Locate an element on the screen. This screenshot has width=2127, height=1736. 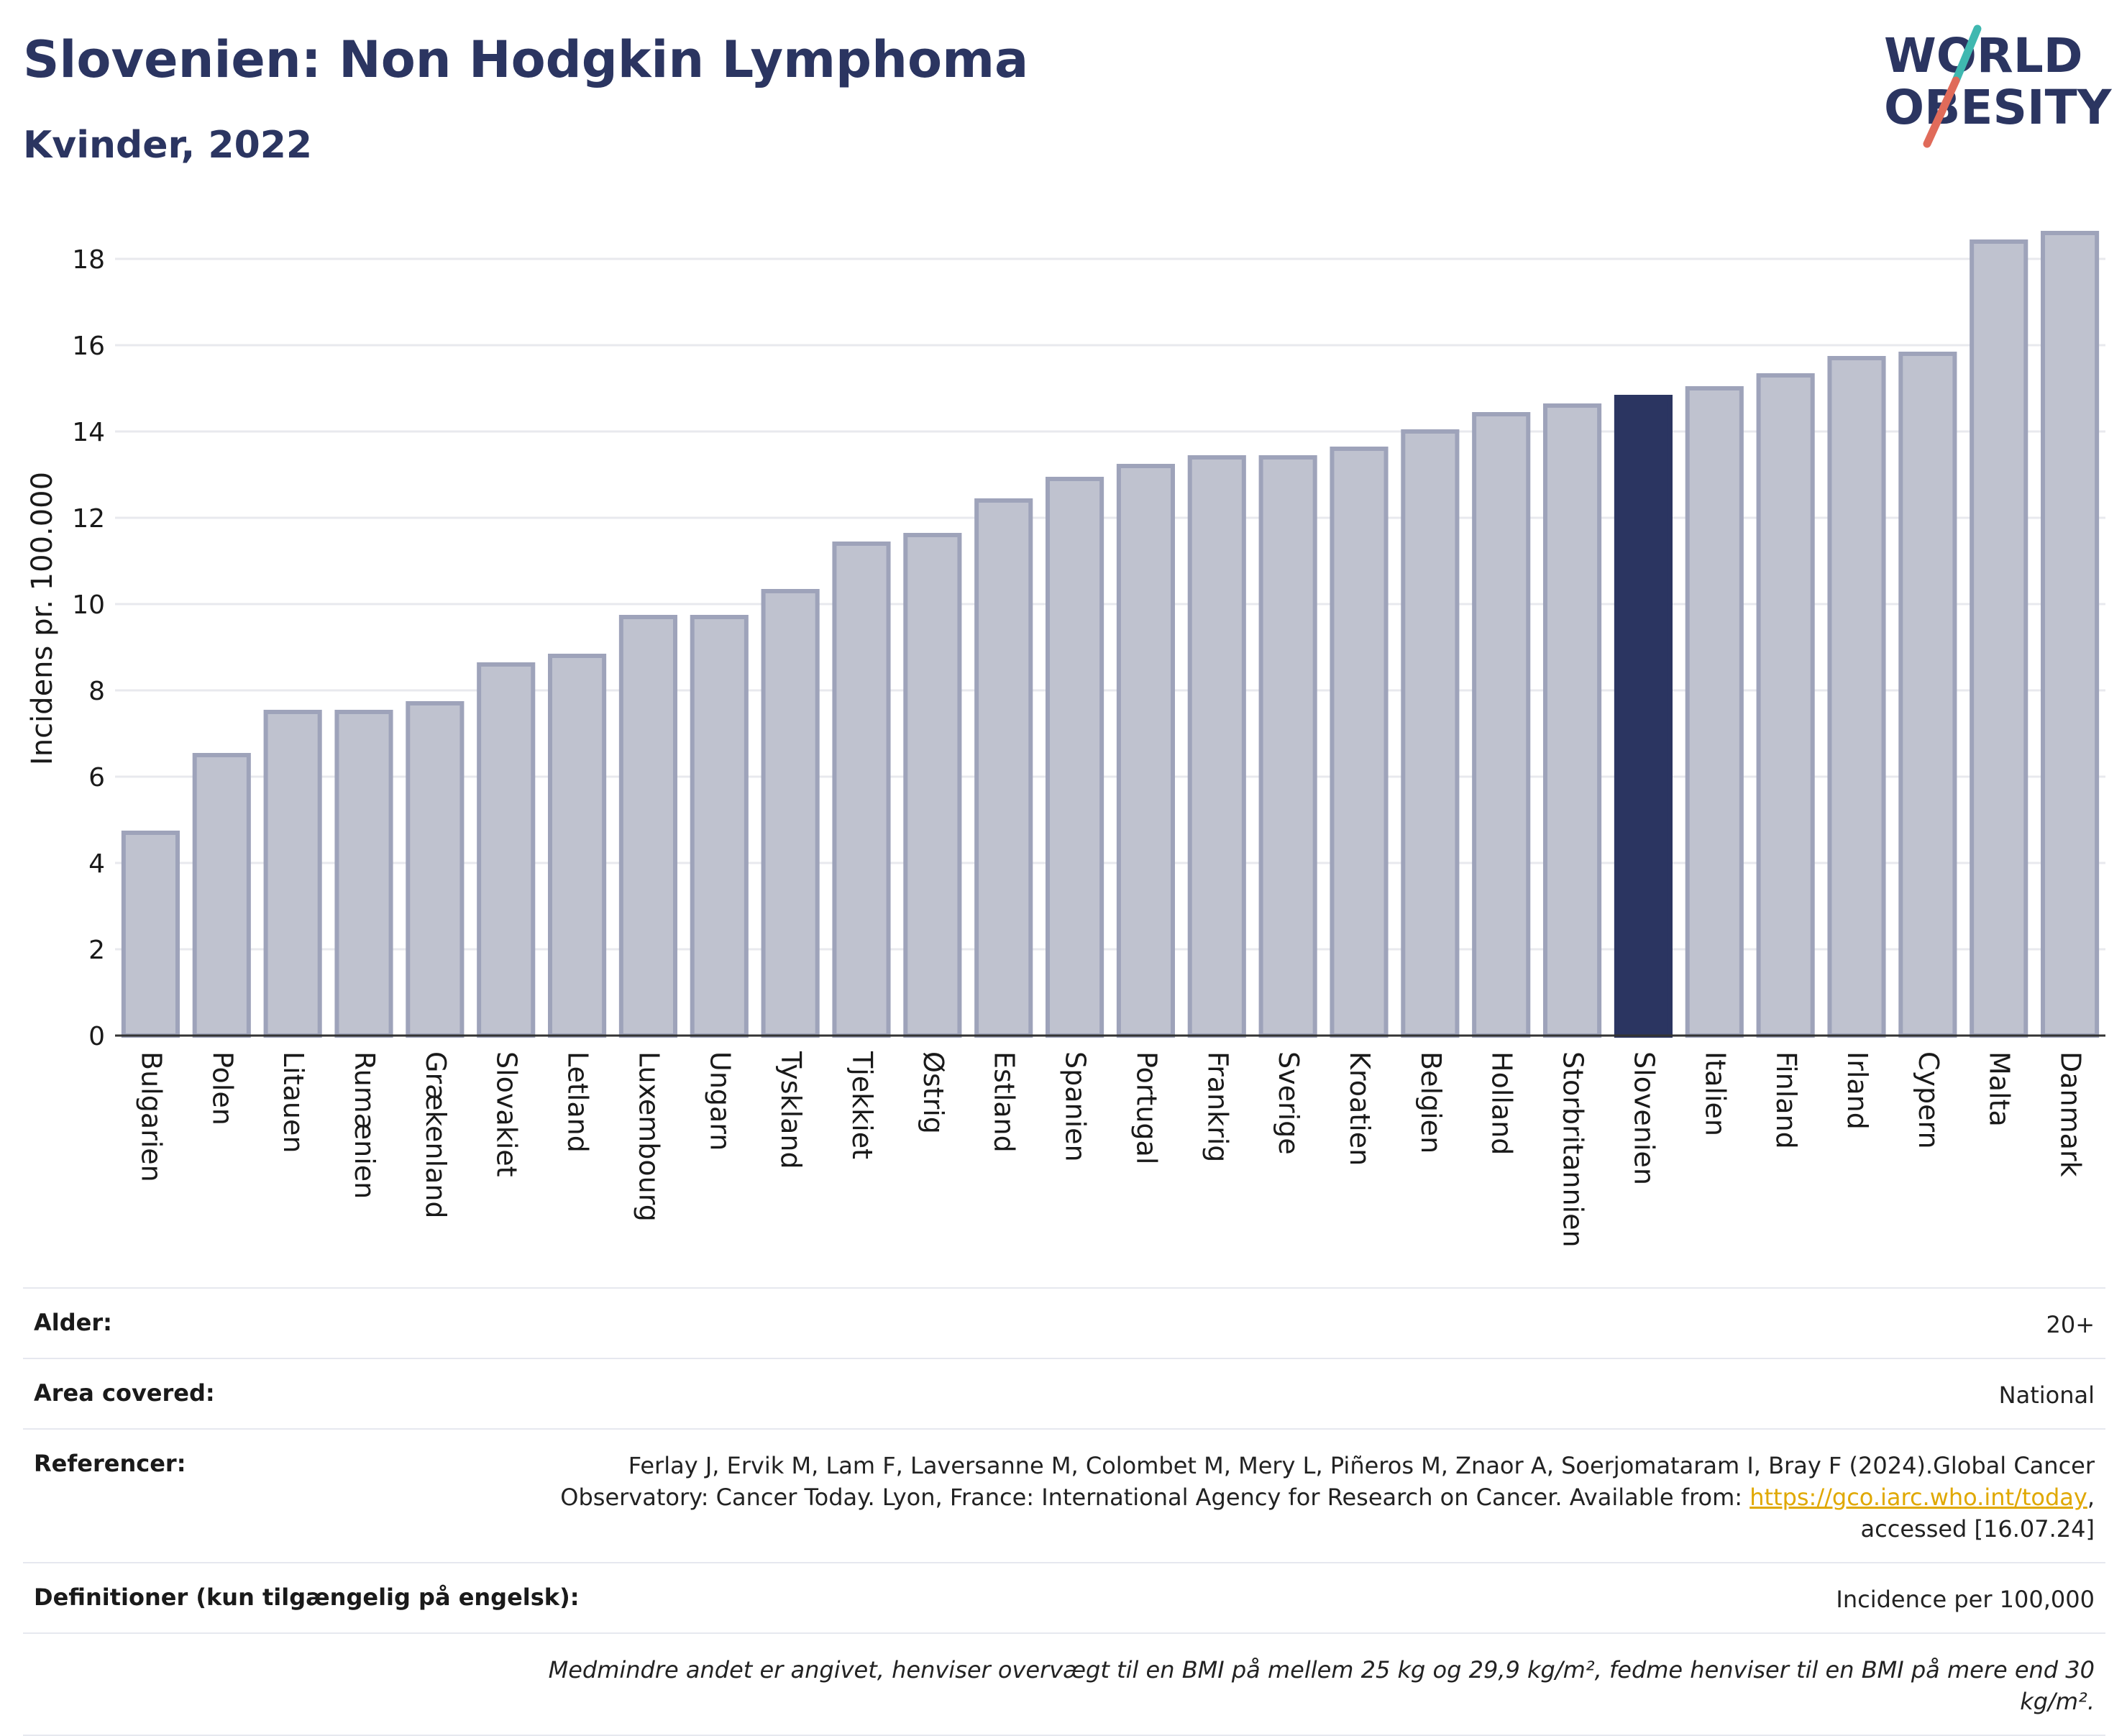
y-tick-label: 8 is located at coordinates (97, 691).